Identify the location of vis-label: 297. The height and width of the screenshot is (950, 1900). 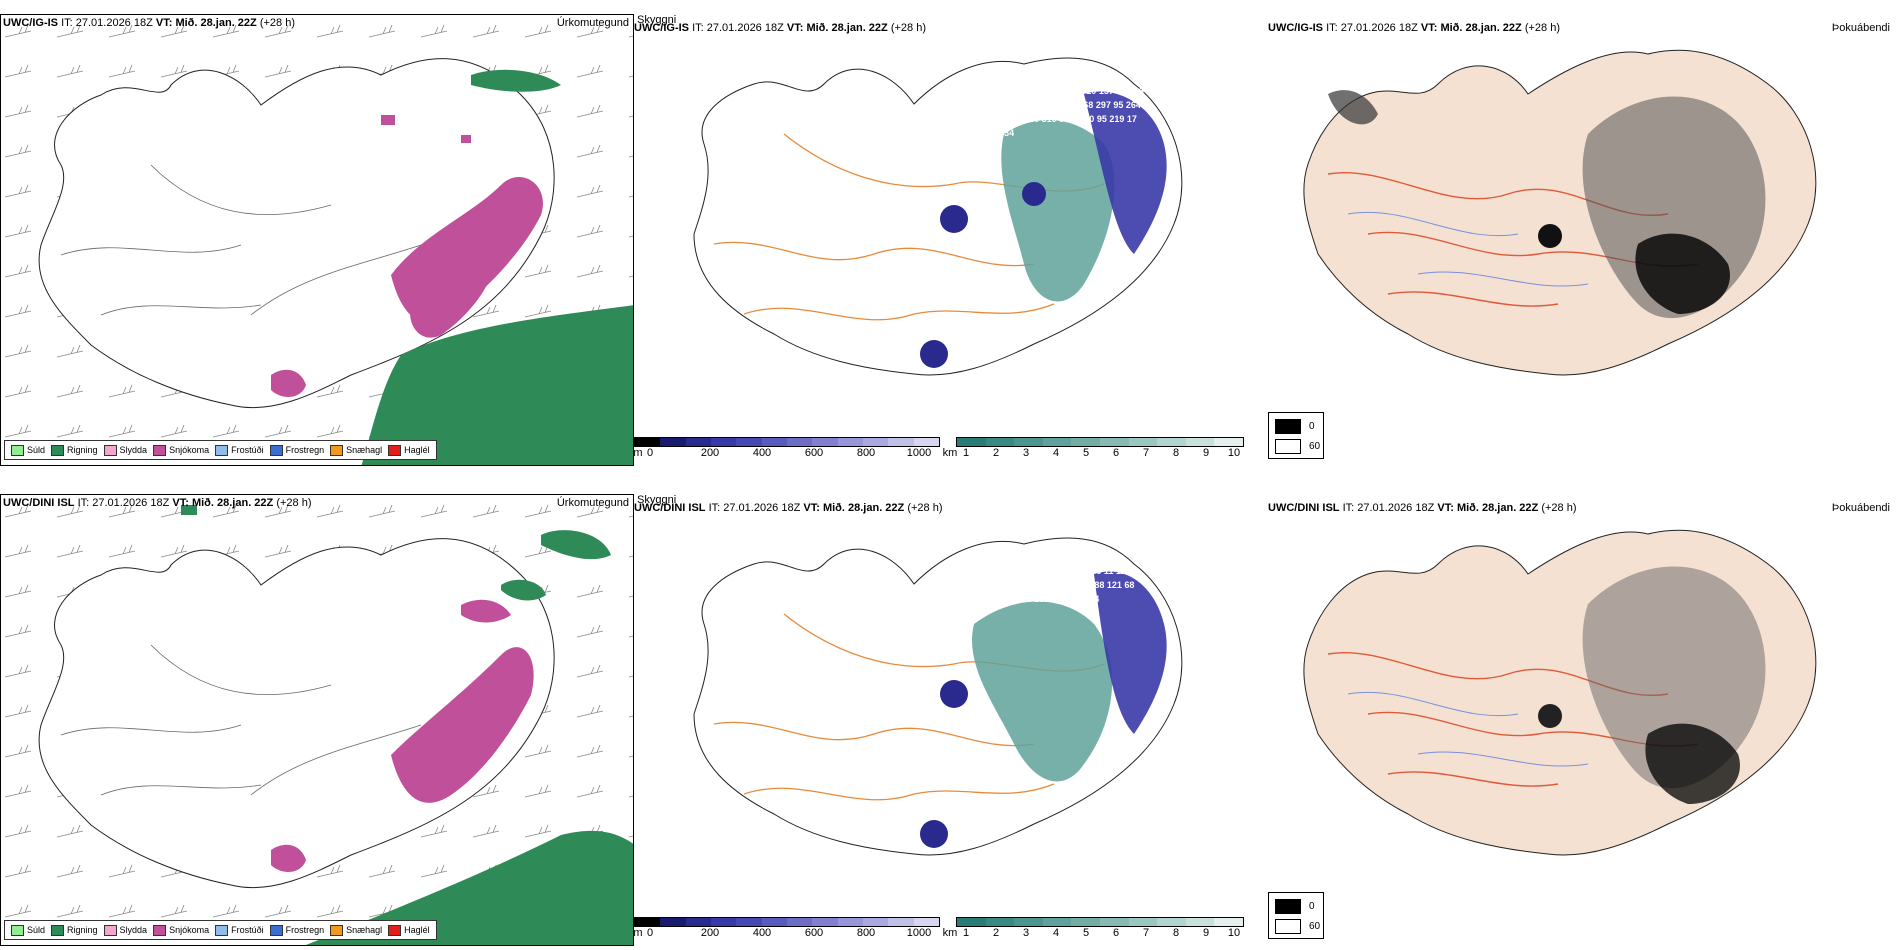
(1103, 105).